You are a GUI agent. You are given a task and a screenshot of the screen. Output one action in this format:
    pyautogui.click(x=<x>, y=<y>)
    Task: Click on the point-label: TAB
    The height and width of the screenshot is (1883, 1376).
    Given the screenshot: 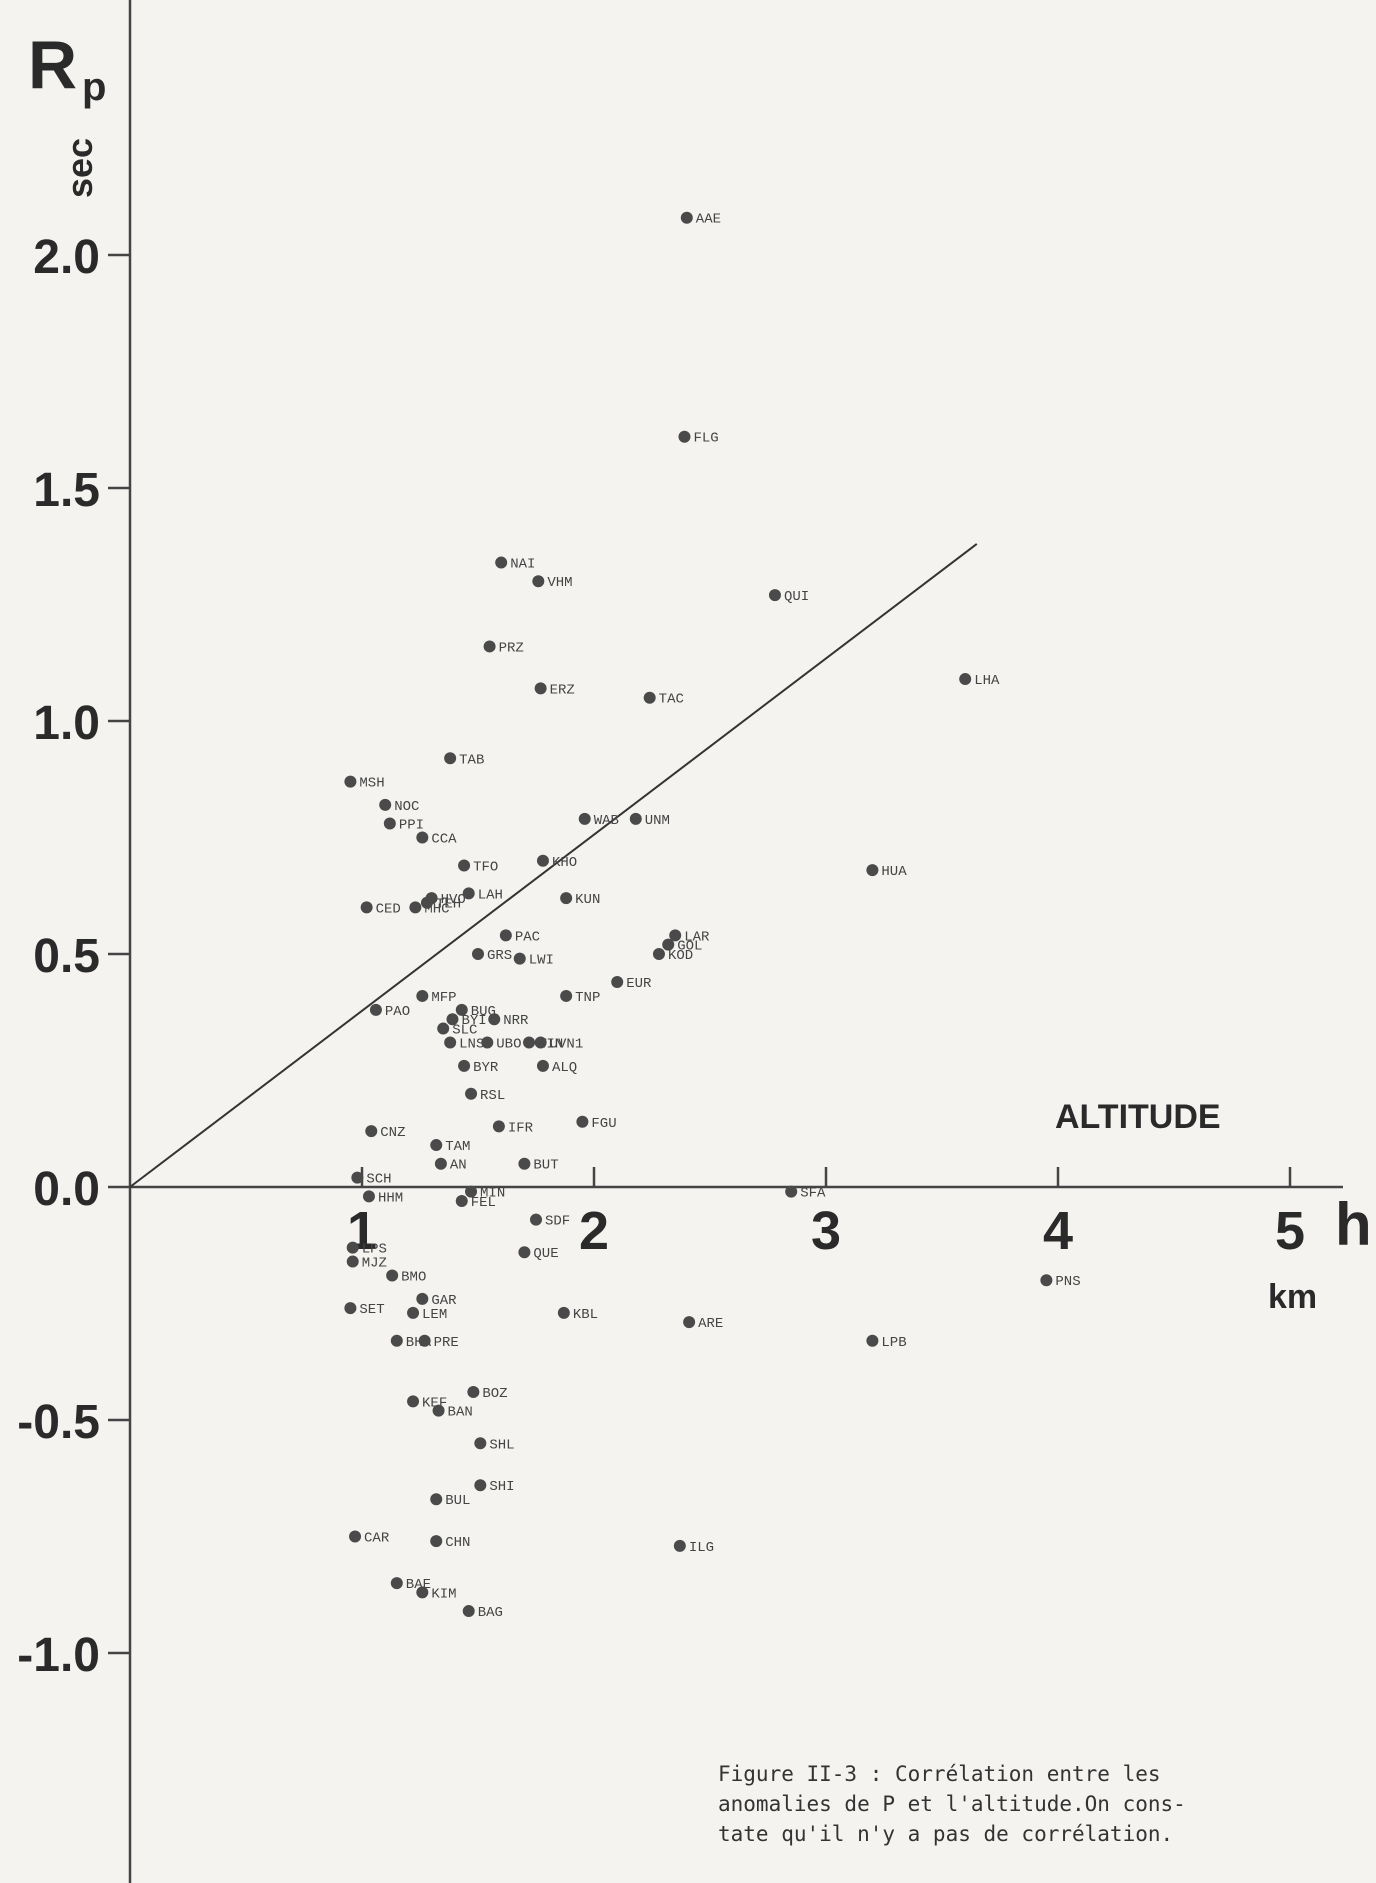 What is the action you would take?
    pyautogui.click(x=471, y=760)
    